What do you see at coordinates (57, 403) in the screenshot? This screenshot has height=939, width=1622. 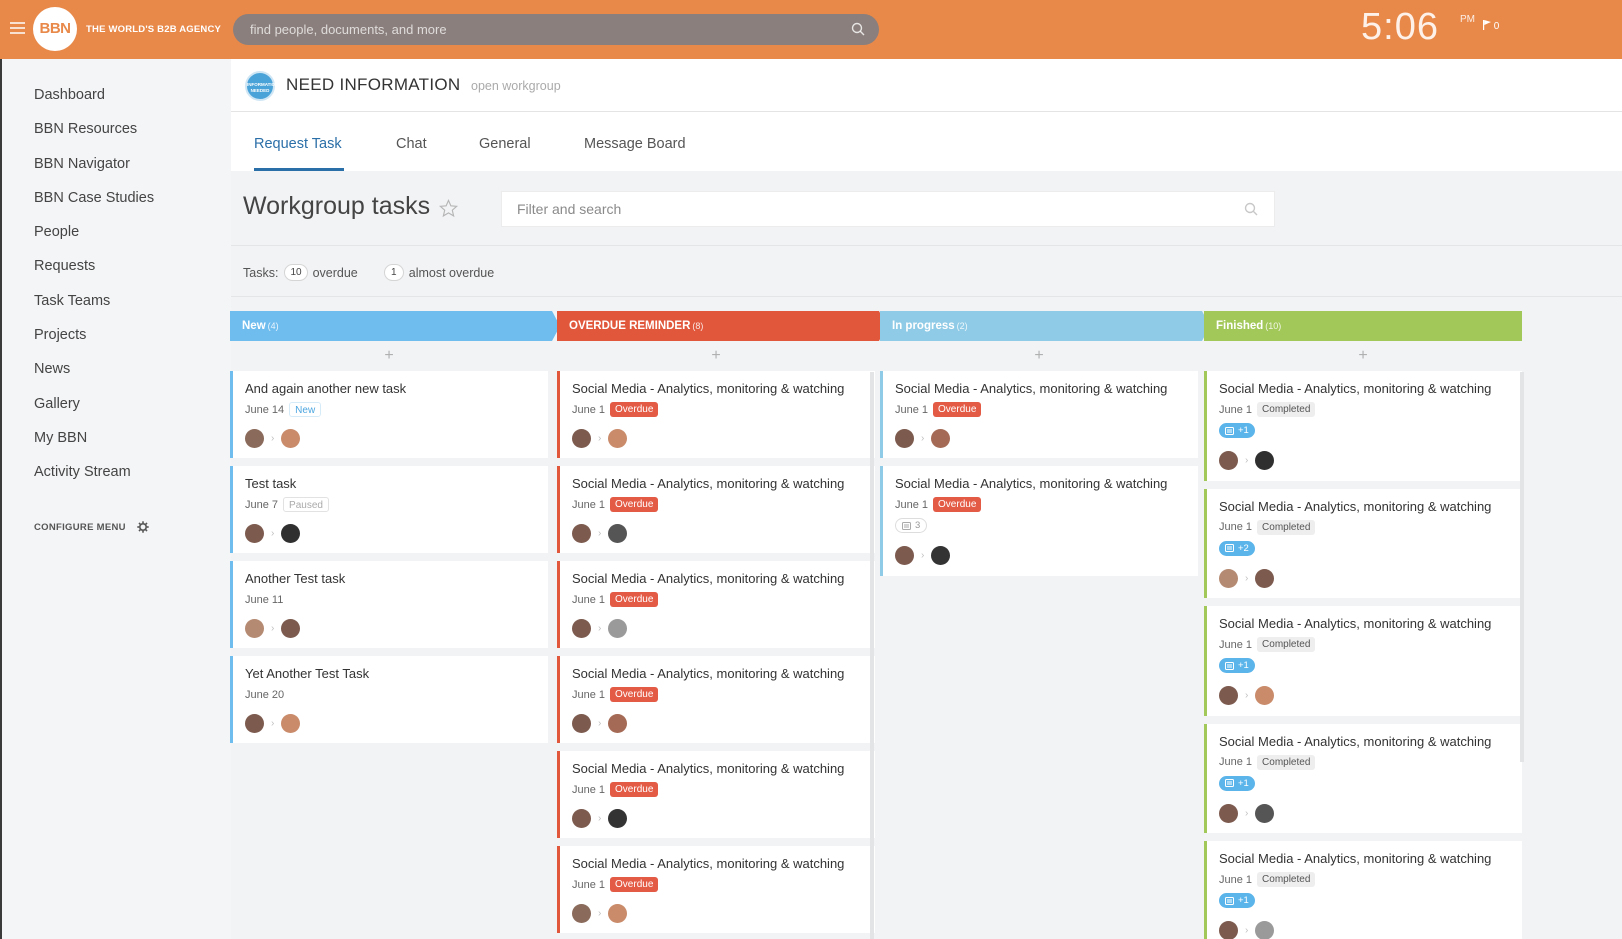 I see `sidebar-item-gallery: Gallery` at bounding box center [57, 403].